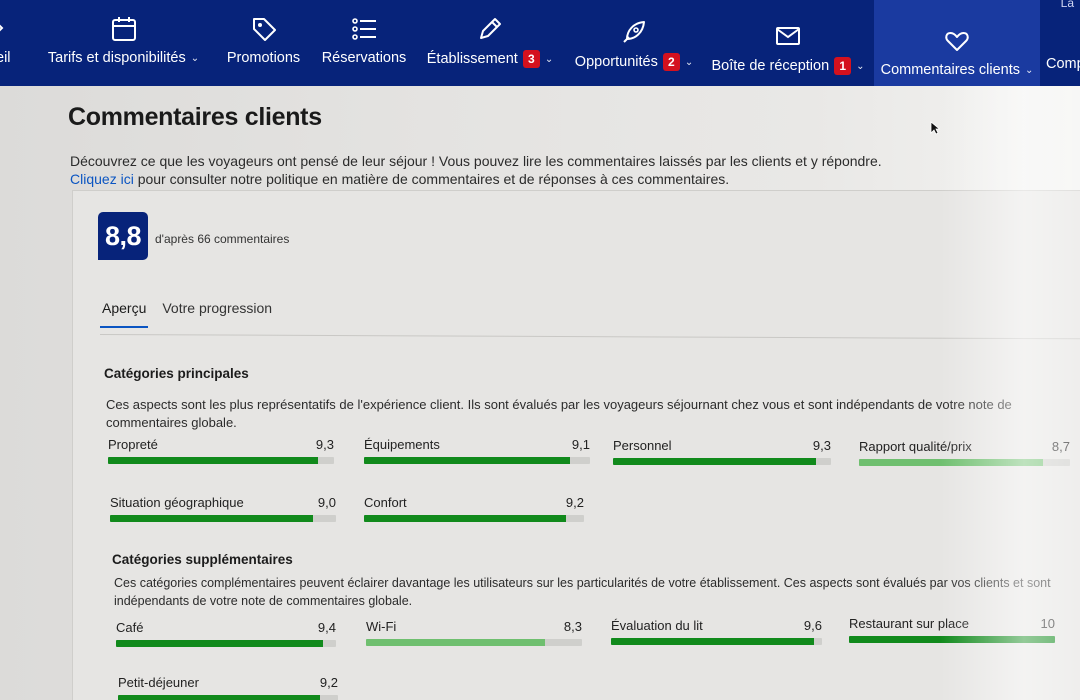 Image resolution: width=1080 pixels, height=700 pixels. What do you see at coordinates (222, 239) in the screenshot?
I see `review-count: d'après 66 commentaires` at bounding box center [222, 239].